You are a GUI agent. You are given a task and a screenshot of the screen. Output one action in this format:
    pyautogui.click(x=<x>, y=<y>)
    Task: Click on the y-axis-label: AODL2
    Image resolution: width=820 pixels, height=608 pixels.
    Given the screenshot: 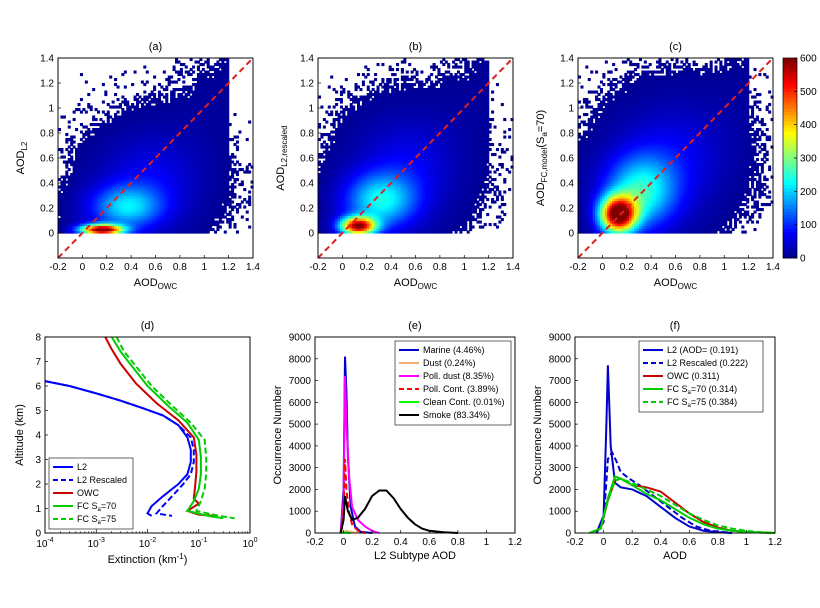 What is the action you would take?
    pyautogui.click(x=22, y=157)
    